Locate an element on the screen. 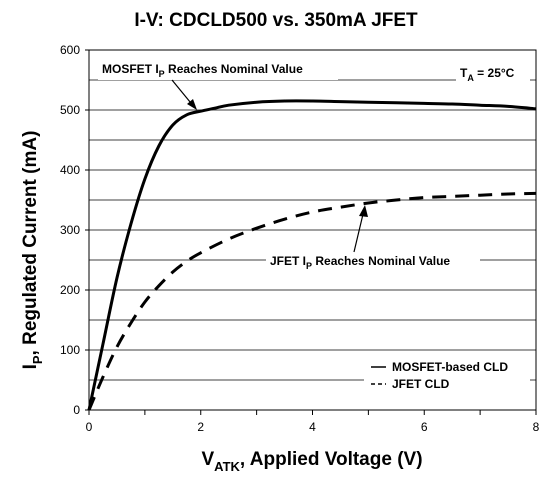  x-tick-label: 0 is located at coordinates (89, 427).